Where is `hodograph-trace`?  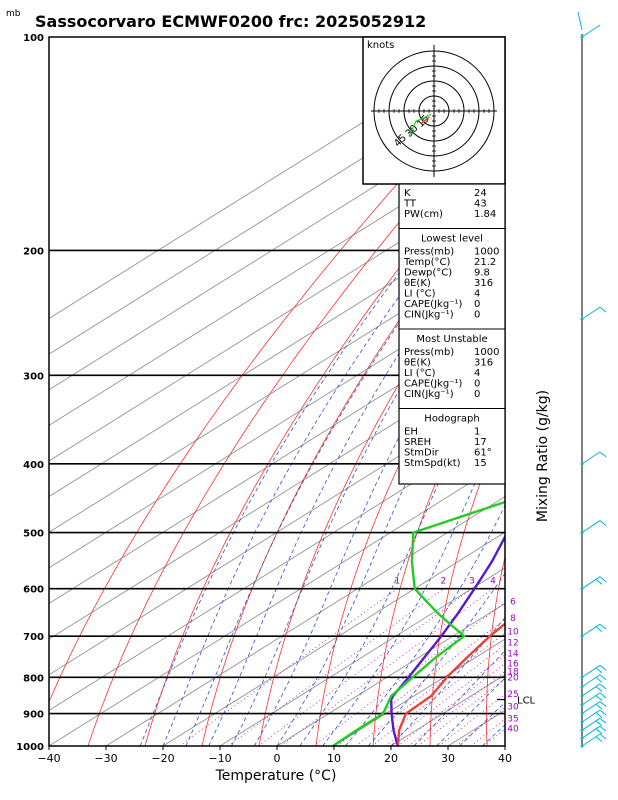 hodograph-trace is located at coordinates (420, 125).